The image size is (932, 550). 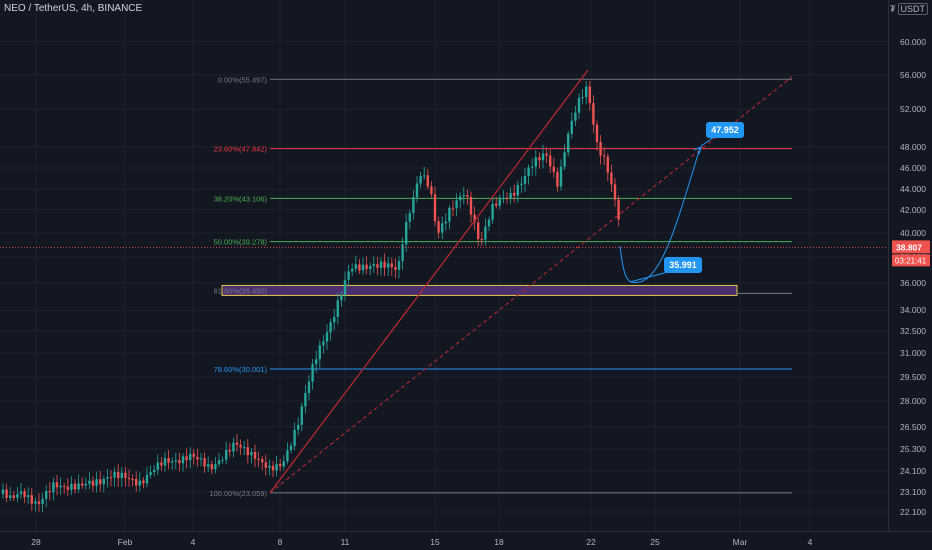 What do you see at coordinates (683, 265) in the screenshot?
I see `support-callout` at bounding box center [683, 265].